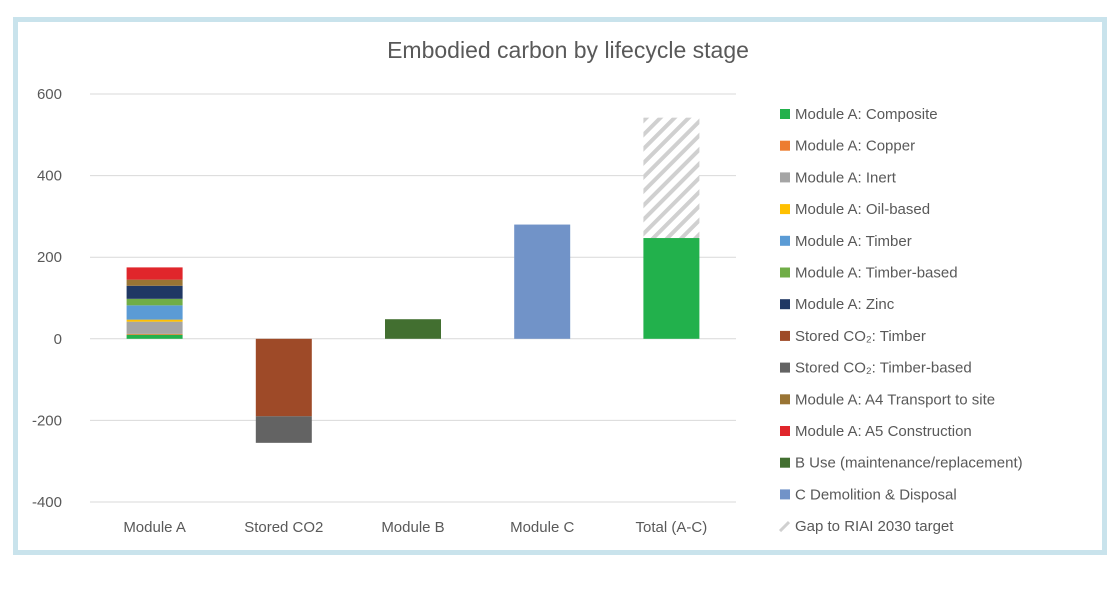 The width and height of the screenshot is (1120, 597). What do you see at coordinates (47, 298) in the screenshot?
I see `y-axis: 600 400 200 0 -200 -400` at bounding box center [47, 298].